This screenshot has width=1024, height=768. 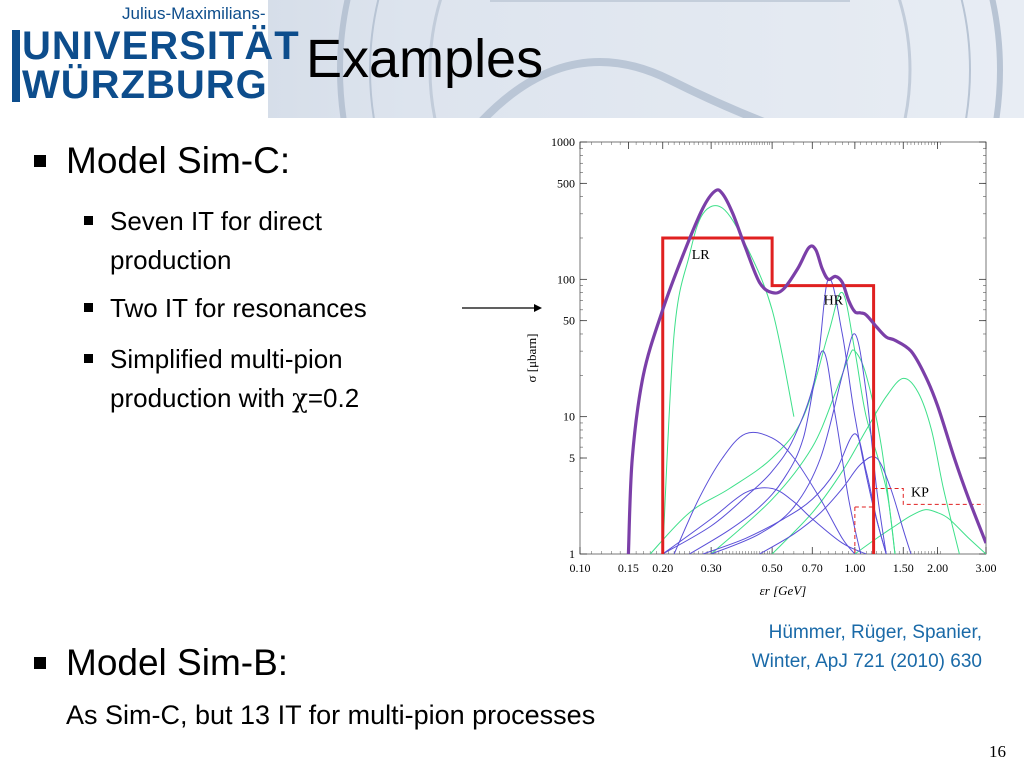 What do you see at coordinates (145, 85) in the screenshot?
I see `logo-line-wuerzburg: WÜRZBURG` at bounding box center [145, 85].